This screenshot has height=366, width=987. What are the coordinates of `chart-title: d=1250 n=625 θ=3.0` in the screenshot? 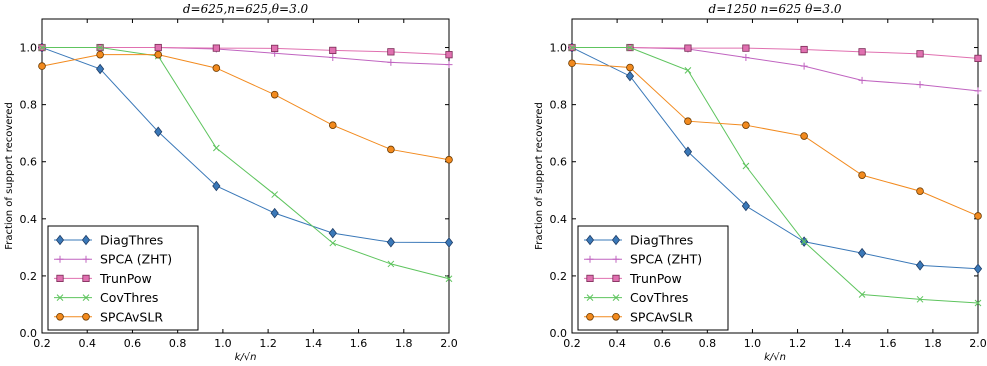 It's located at (775, 9).